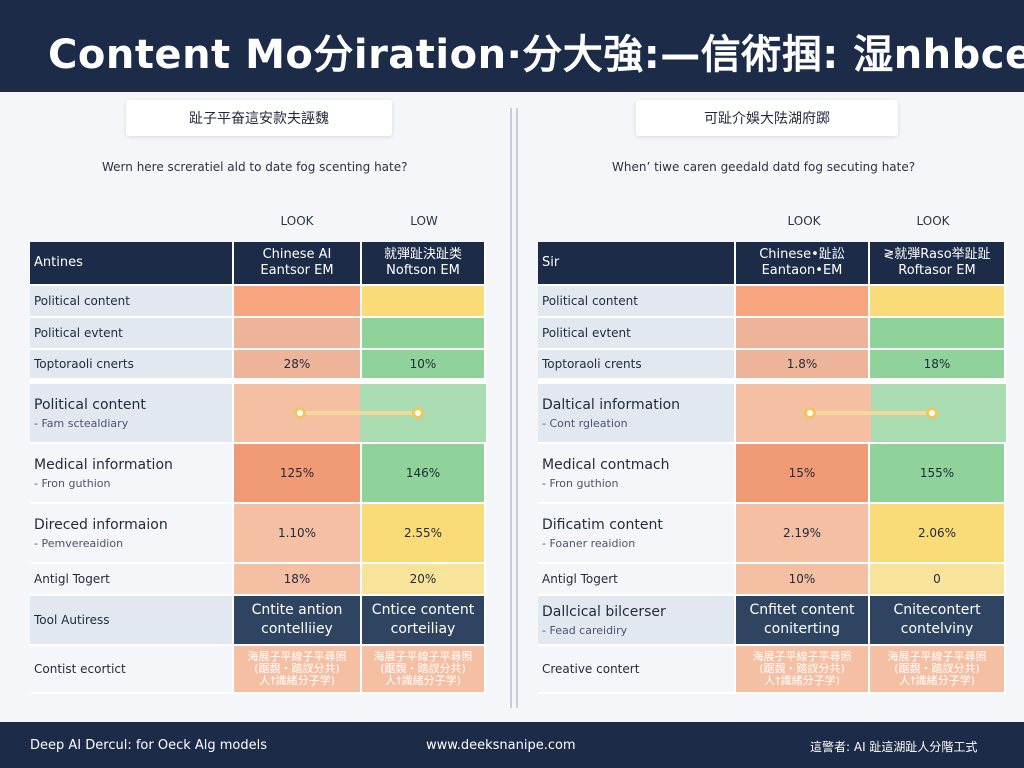 The image size is (1024, 768). Describe the element at coordinates (424, 533) in the screenshot. I see `row-value-2: 2.55%` at that location.